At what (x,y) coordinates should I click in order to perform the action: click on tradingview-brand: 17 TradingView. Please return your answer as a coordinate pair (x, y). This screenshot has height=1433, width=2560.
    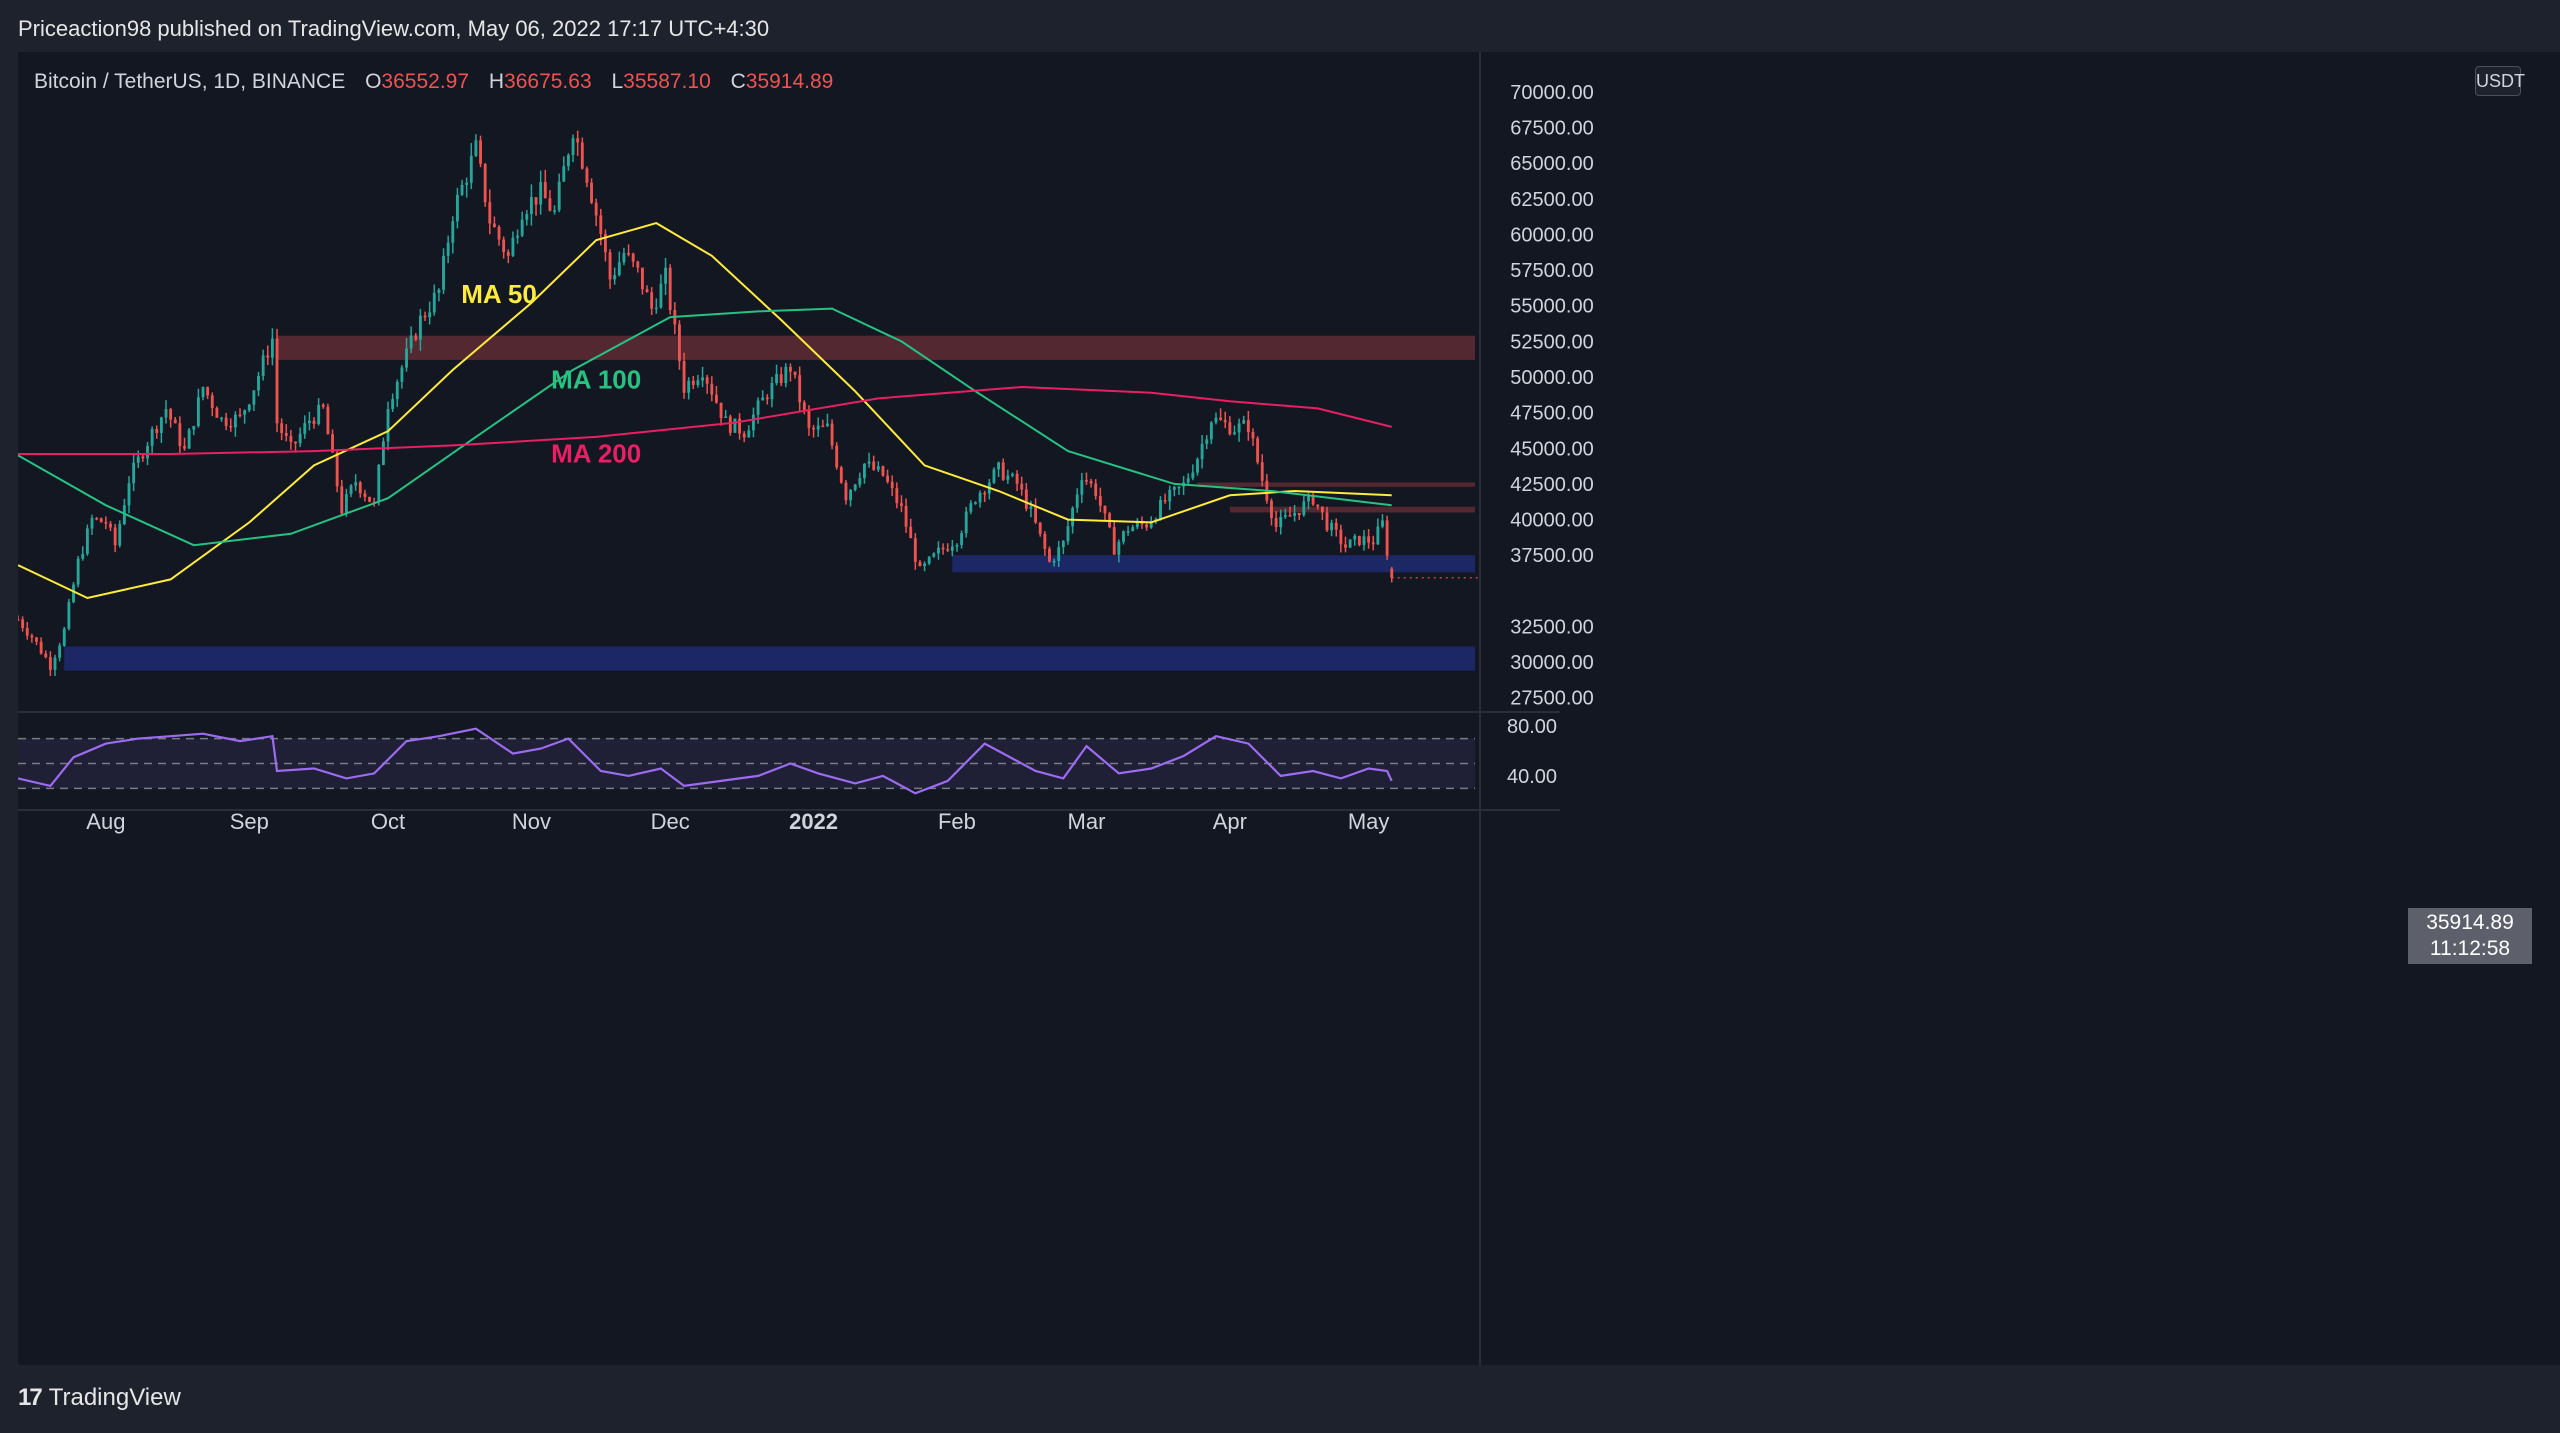
    Looking at the image, I should click on (99, 1398).